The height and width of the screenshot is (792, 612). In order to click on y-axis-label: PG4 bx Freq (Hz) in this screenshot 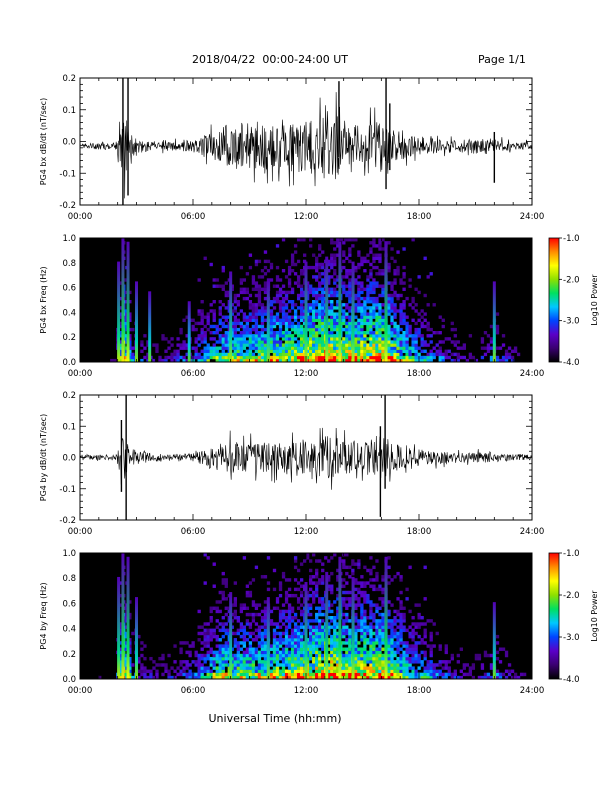, I will do `click(43, 299)`.